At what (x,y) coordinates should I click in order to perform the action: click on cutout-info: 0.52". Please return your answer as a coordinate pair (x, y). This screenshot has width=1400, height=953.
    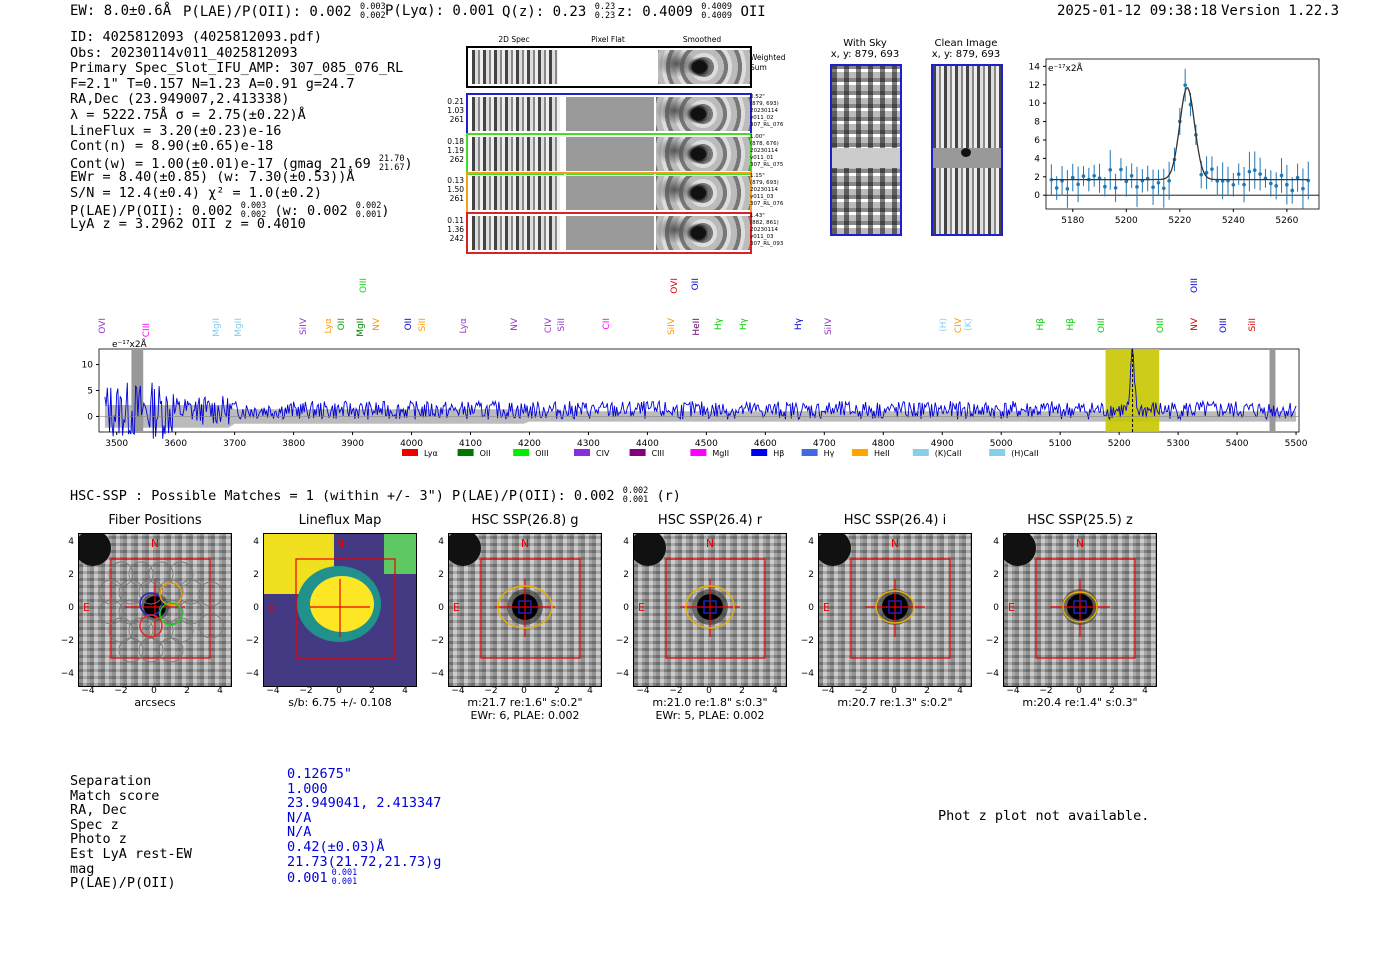
    Looking at the image, I should click on (757, 97).